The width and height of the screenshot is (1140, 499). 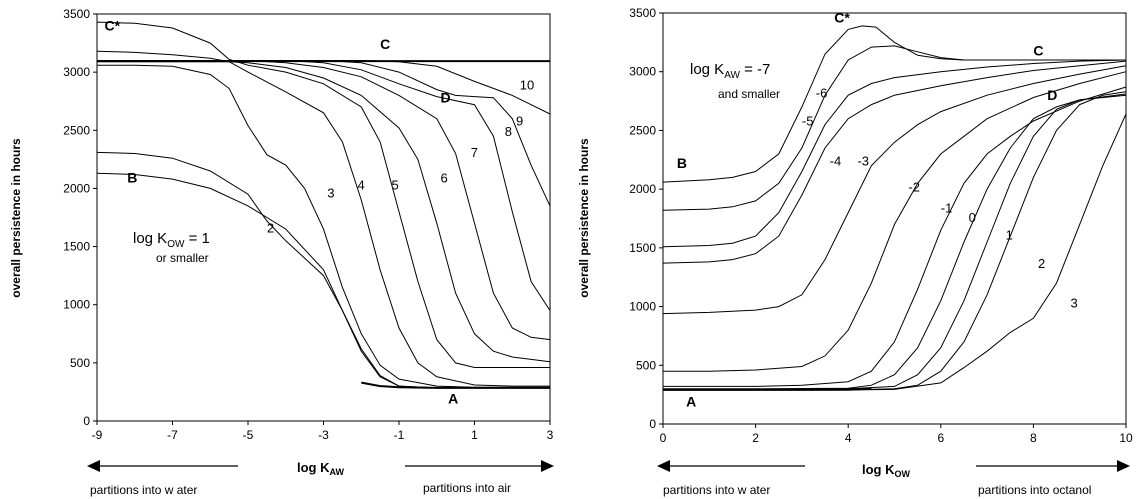 I want to click on right-note-second: and smaller, so click(x=749, y=94).